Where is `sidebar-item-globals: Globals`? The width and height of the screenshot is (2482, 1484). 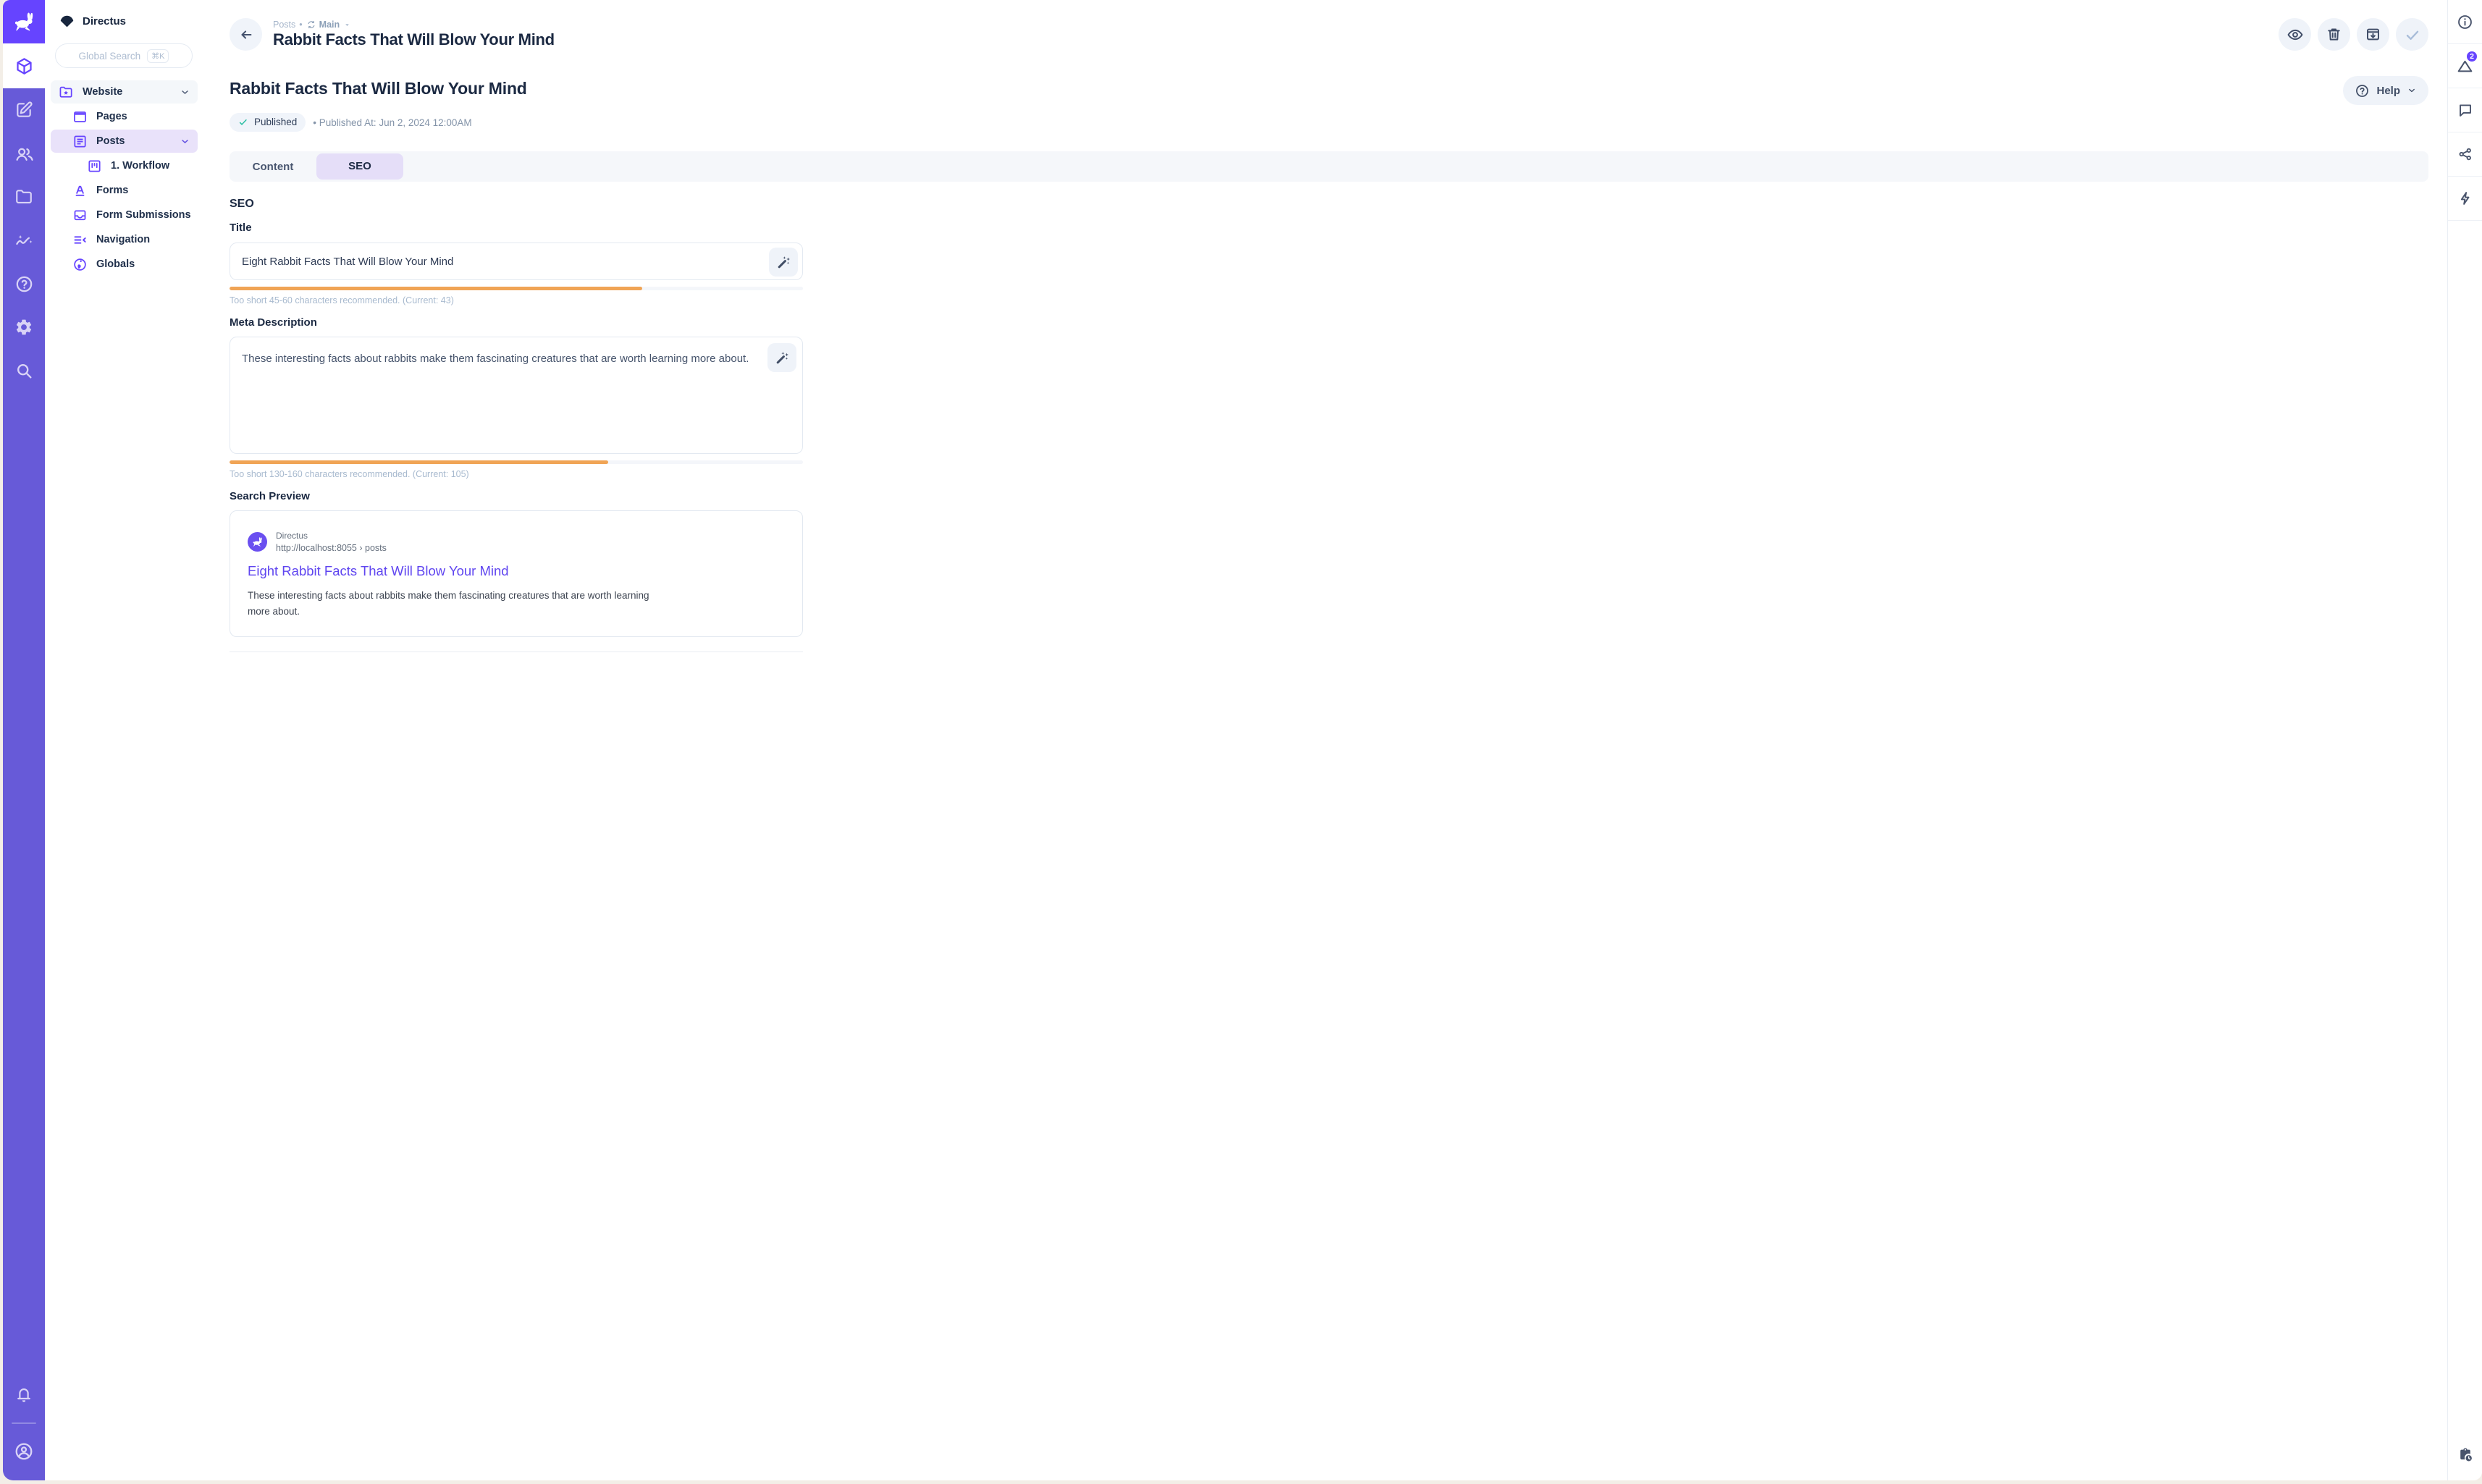 sidebar-item-globals: Globals is located at coordinates (124, 264).